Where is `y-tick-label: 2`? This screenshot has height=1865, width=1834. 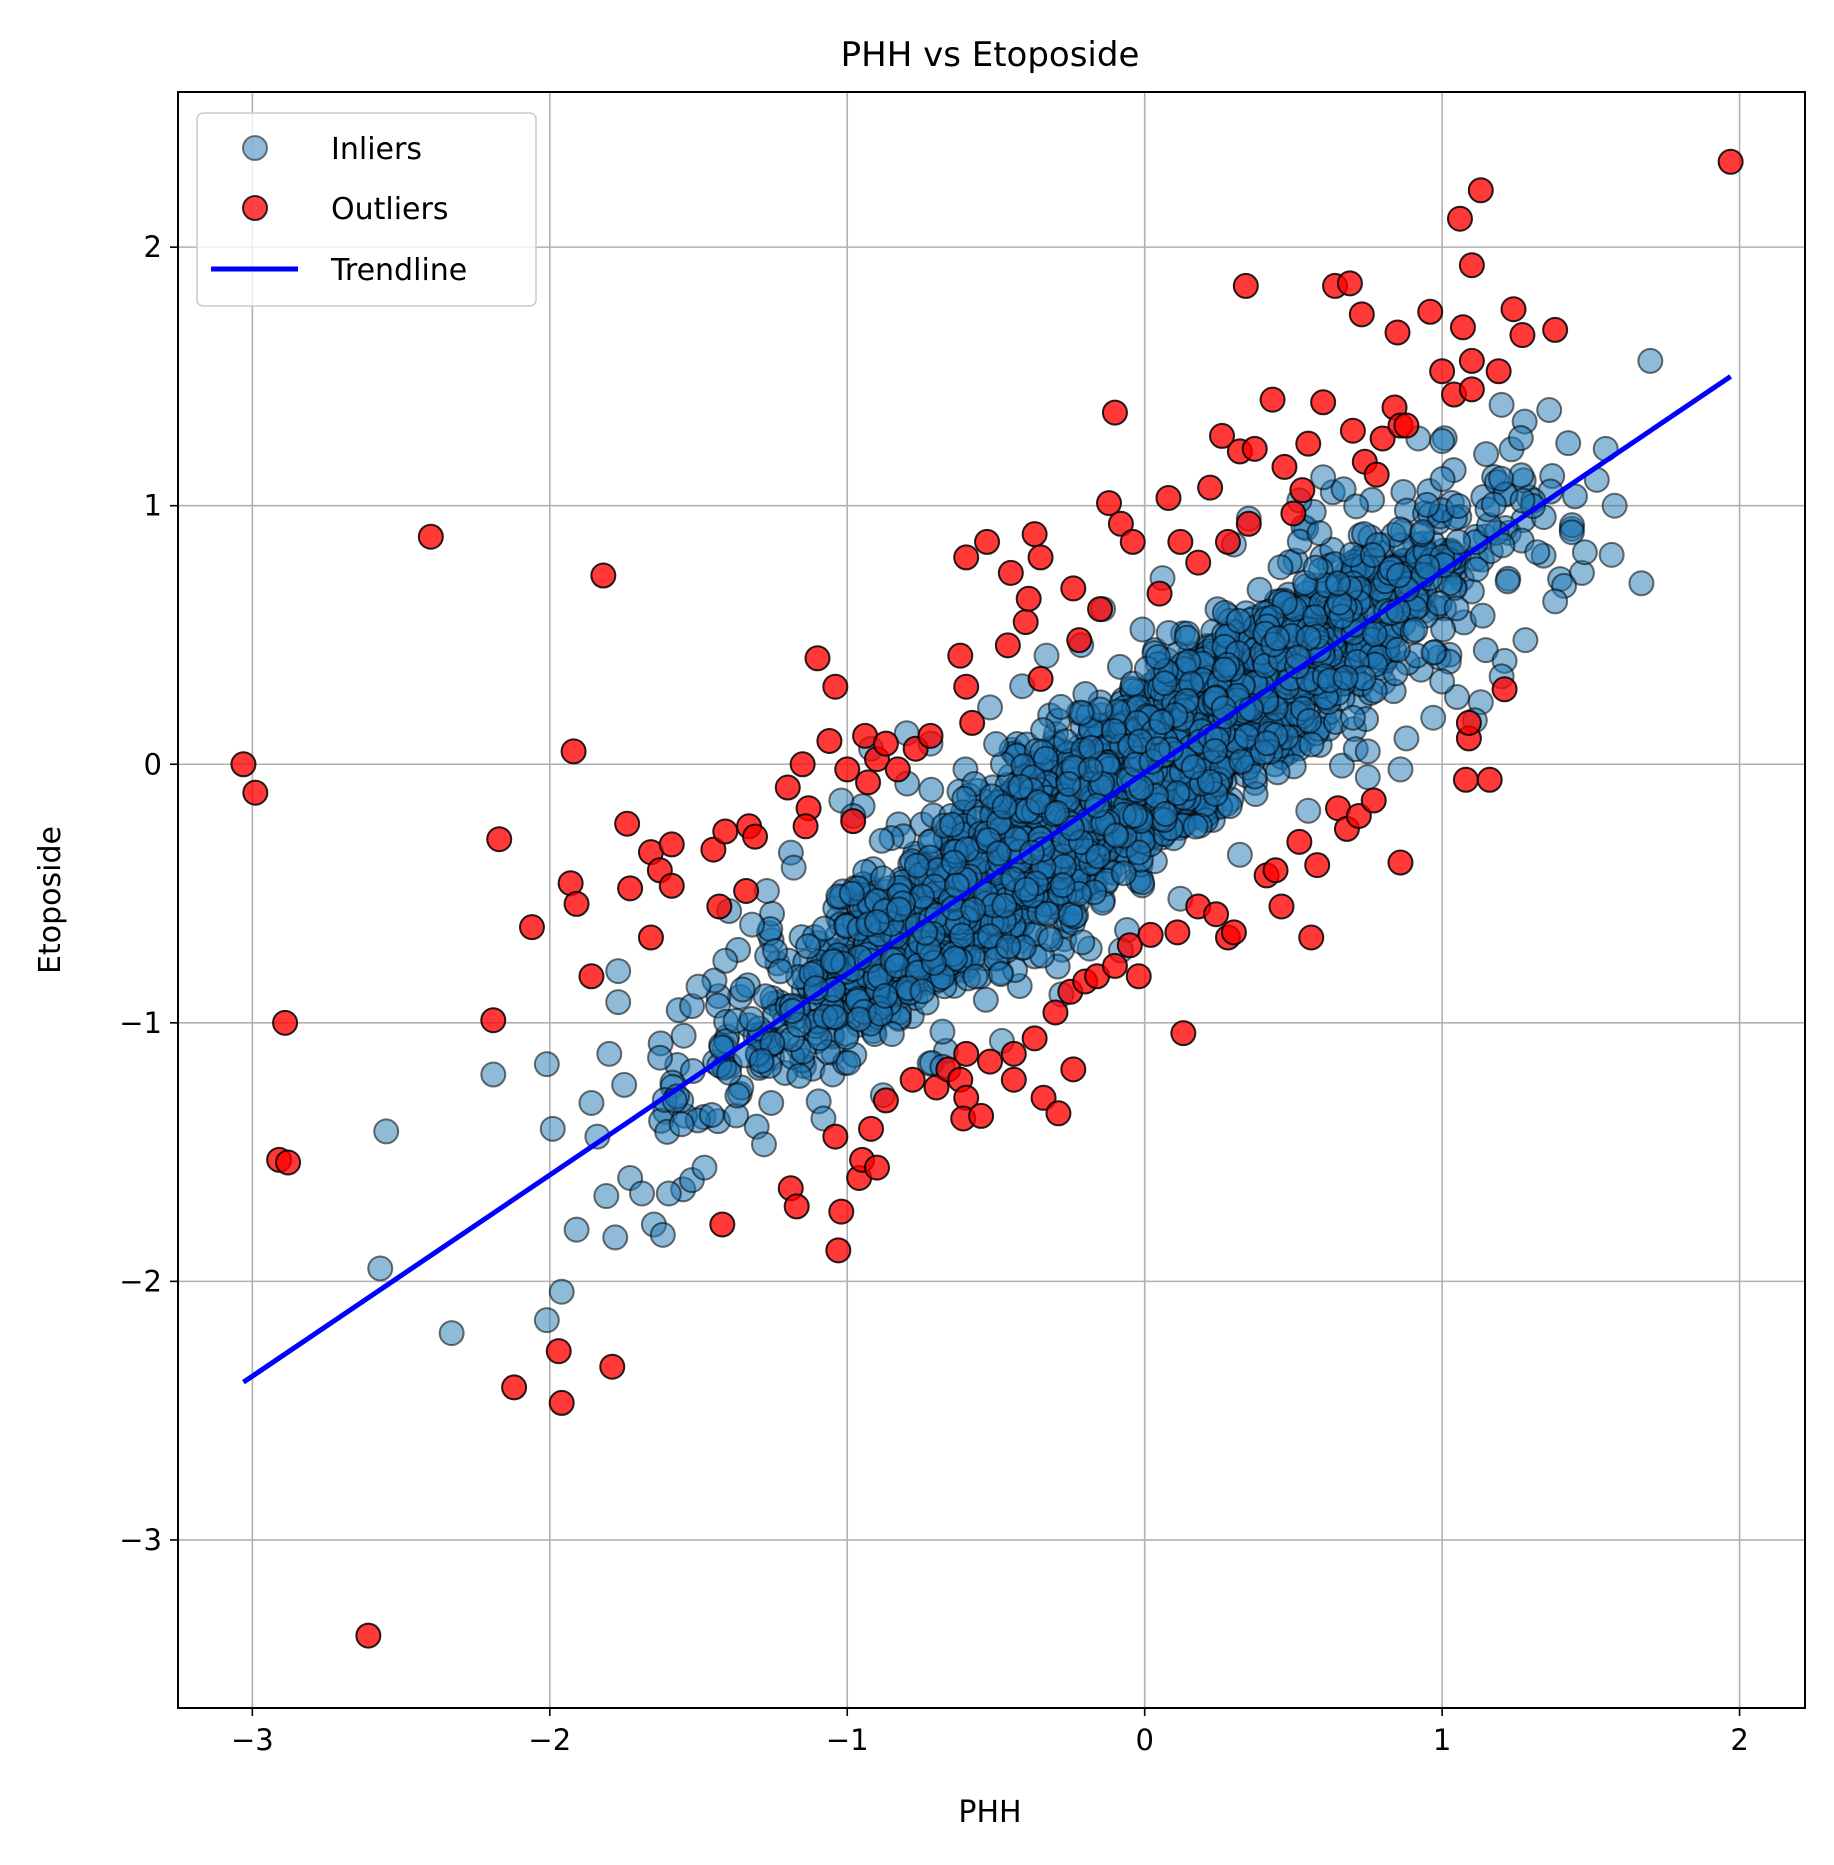
y-tick-label: 2 is located at coordinates (153, 247).